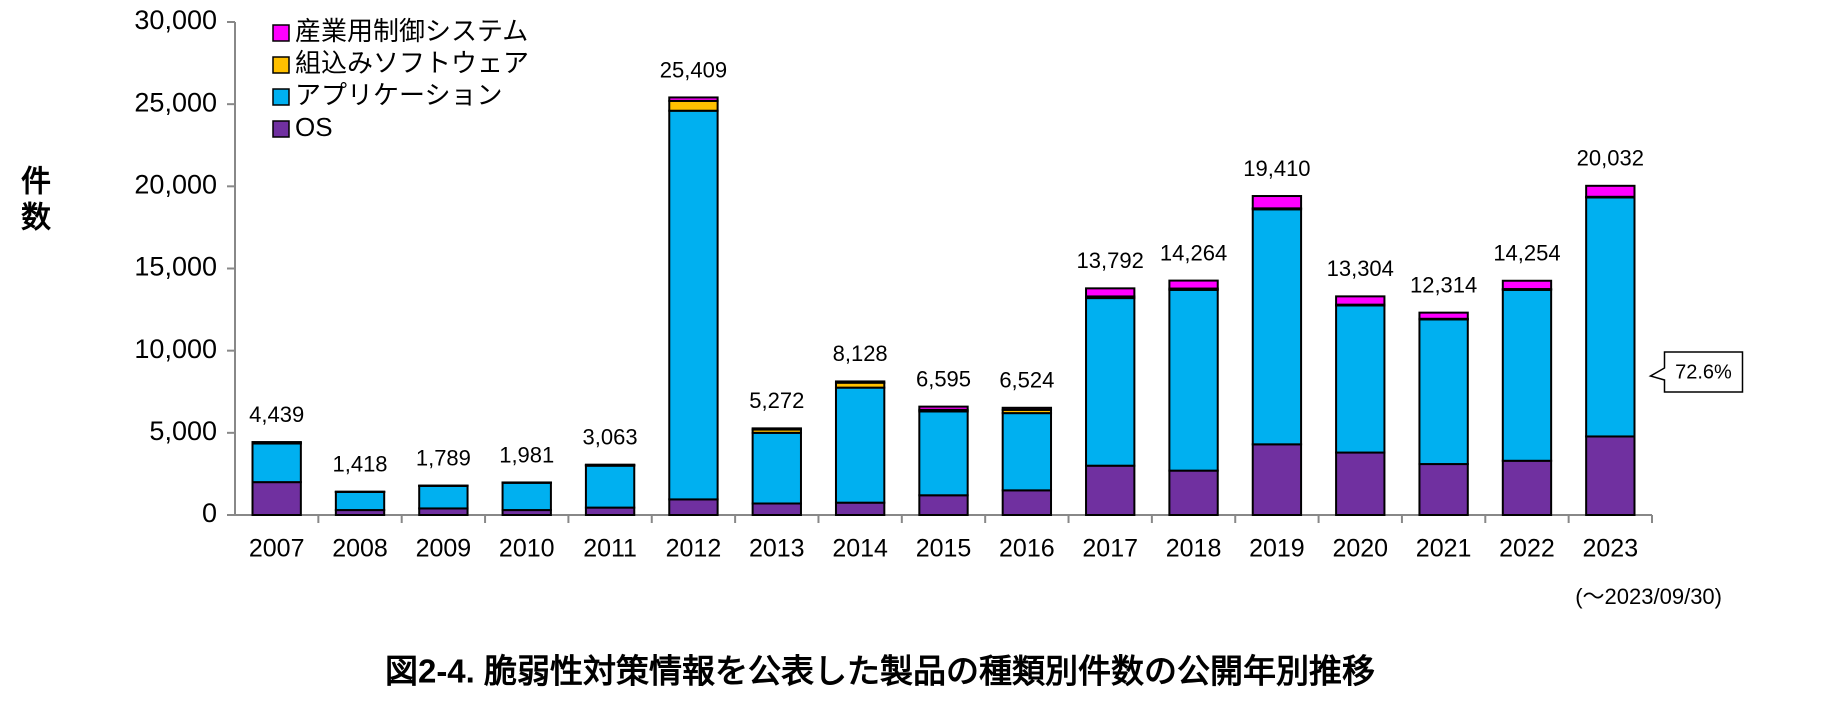  Describe the element at coordinates (412, 63) in the screenshot. I see `legend-label: 組込みソフトウェア` at that location.